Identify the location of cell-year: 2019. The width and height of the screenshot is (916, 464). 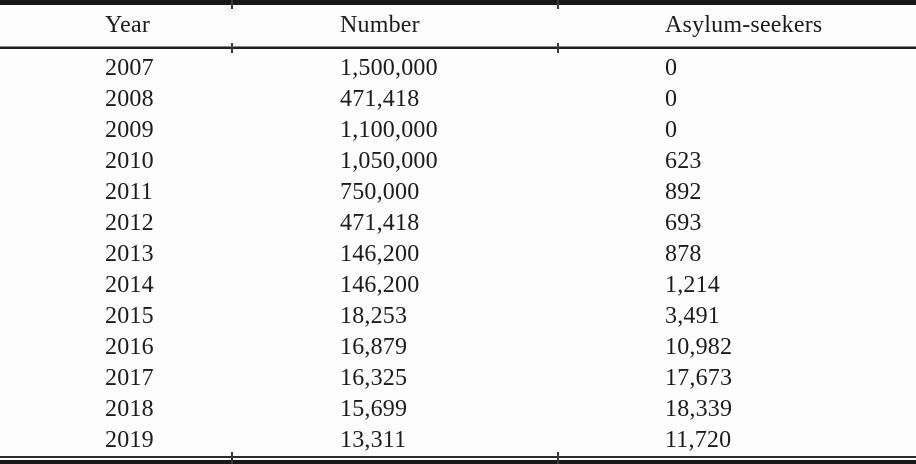
(129, 440).